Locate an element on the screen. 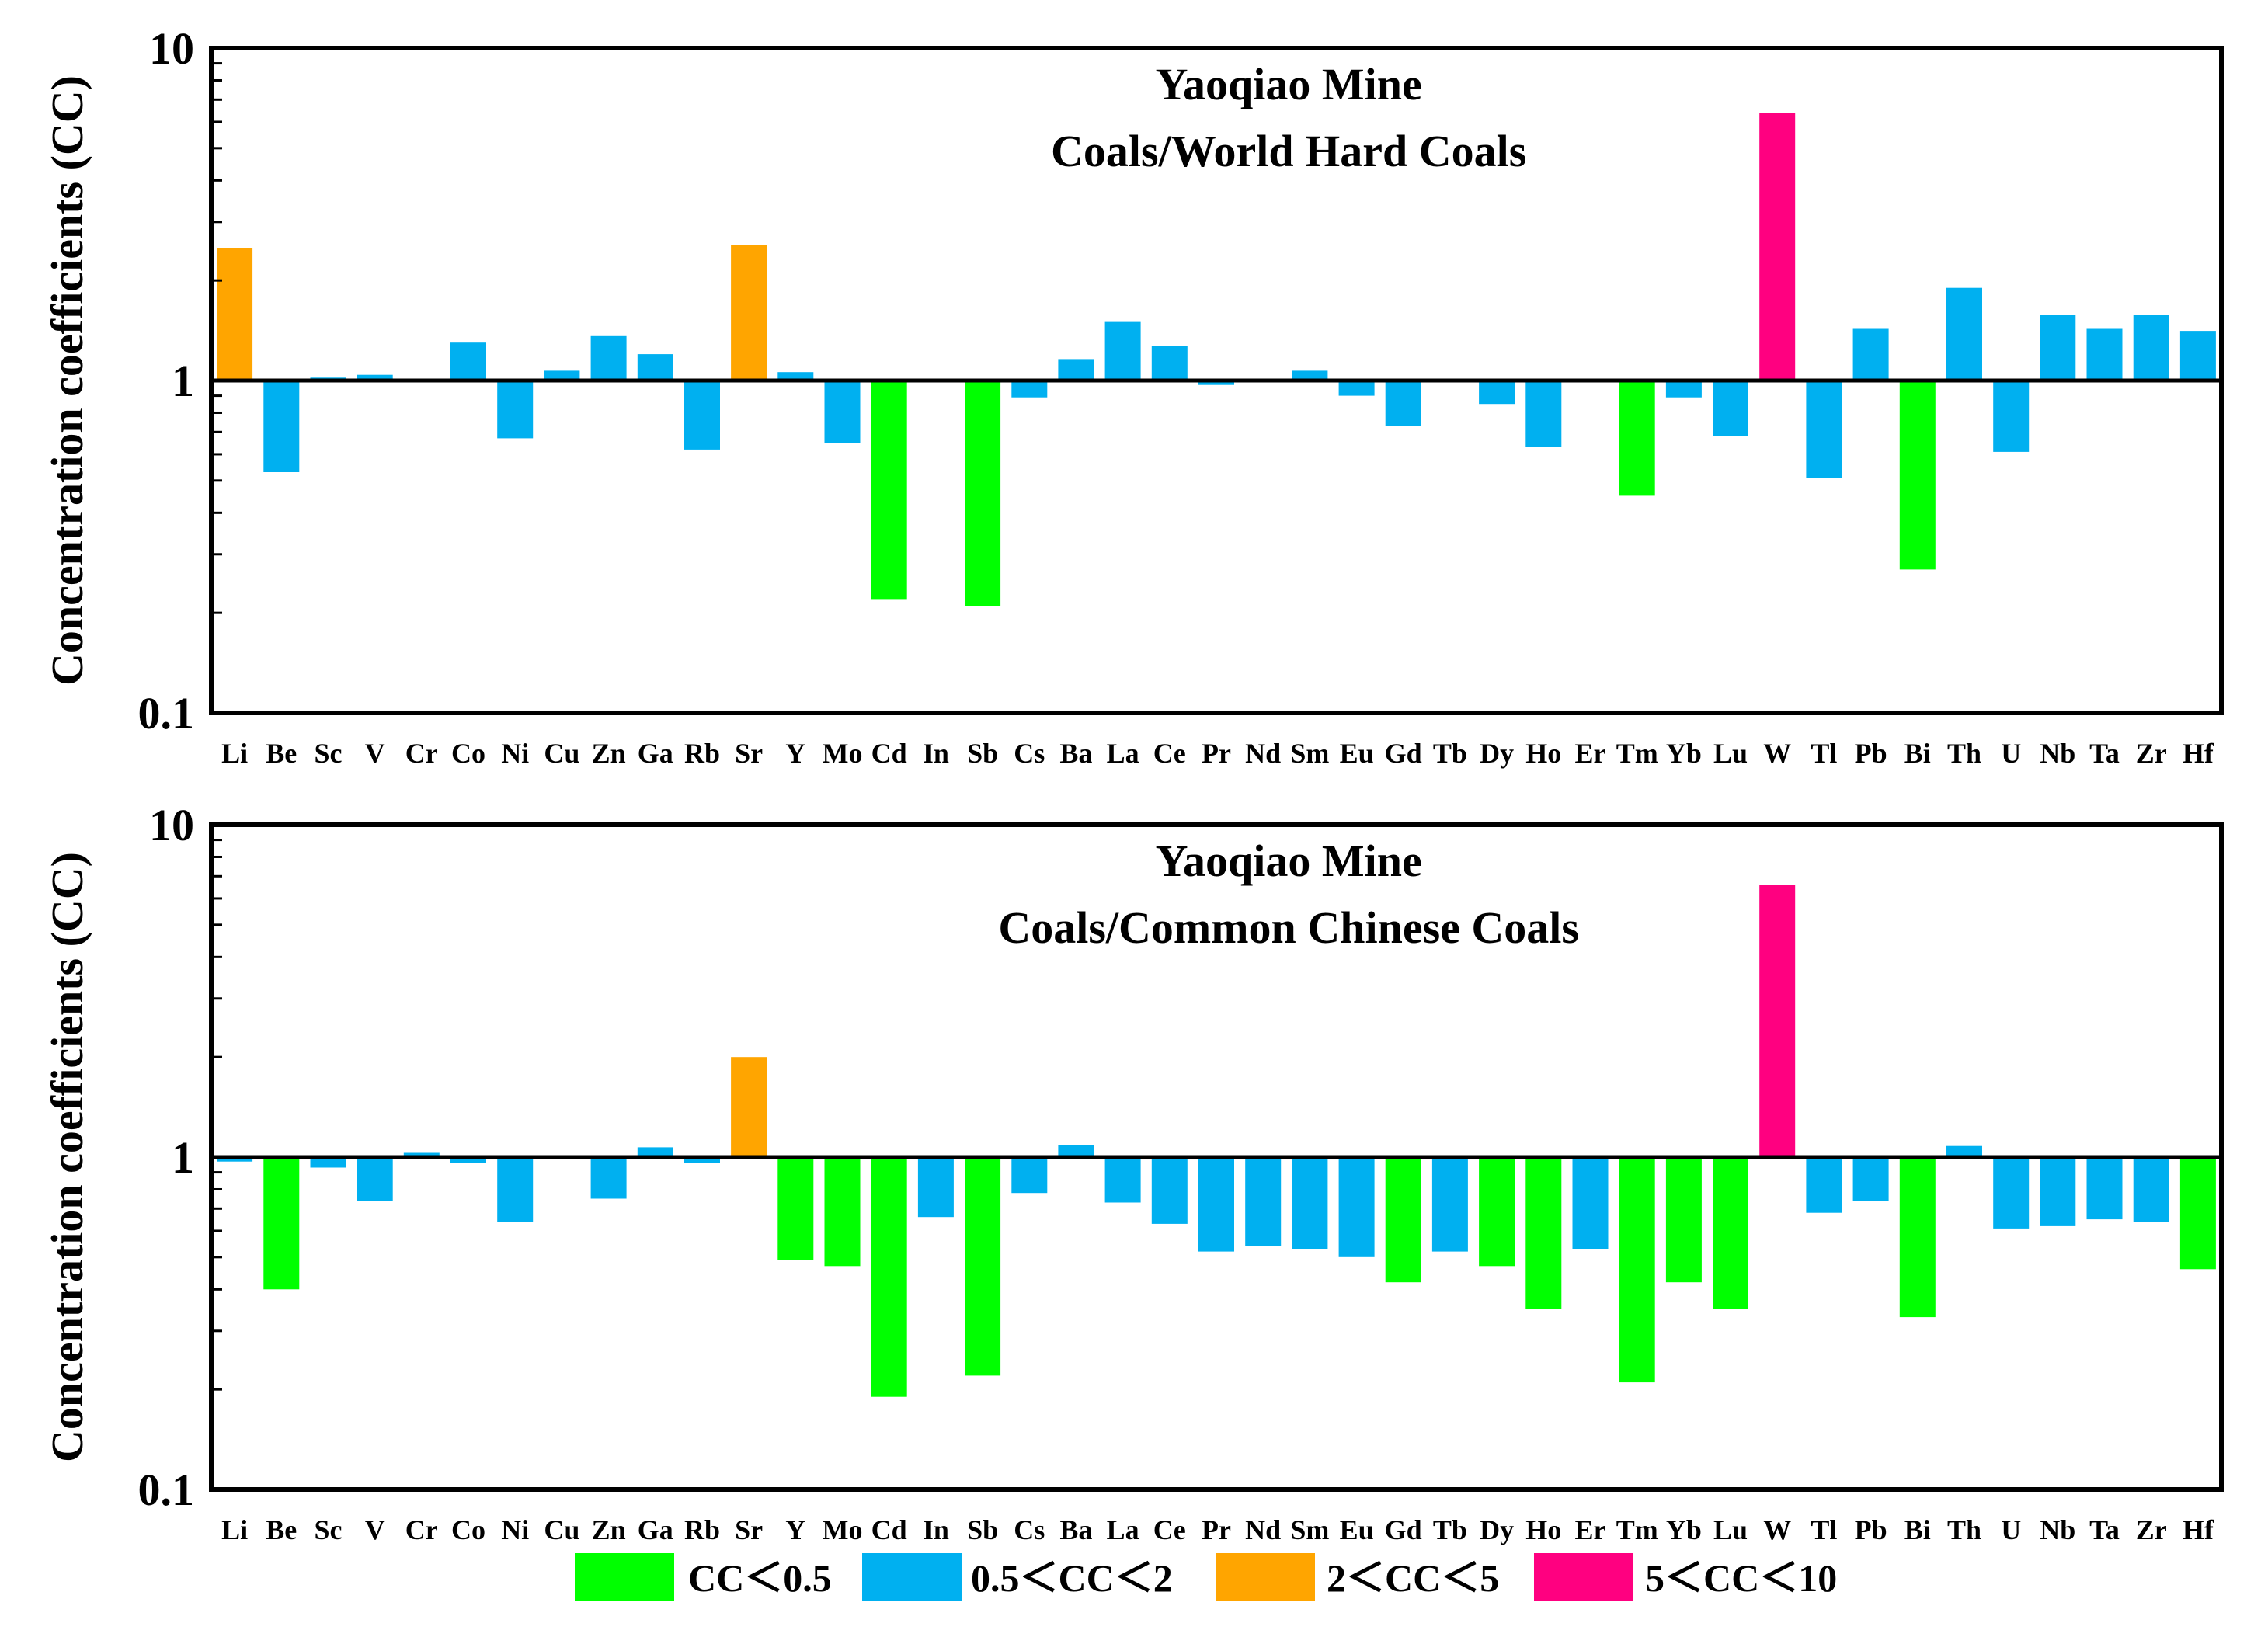  x-tick-label-mo: Mo is located at coordinates (843, 753).